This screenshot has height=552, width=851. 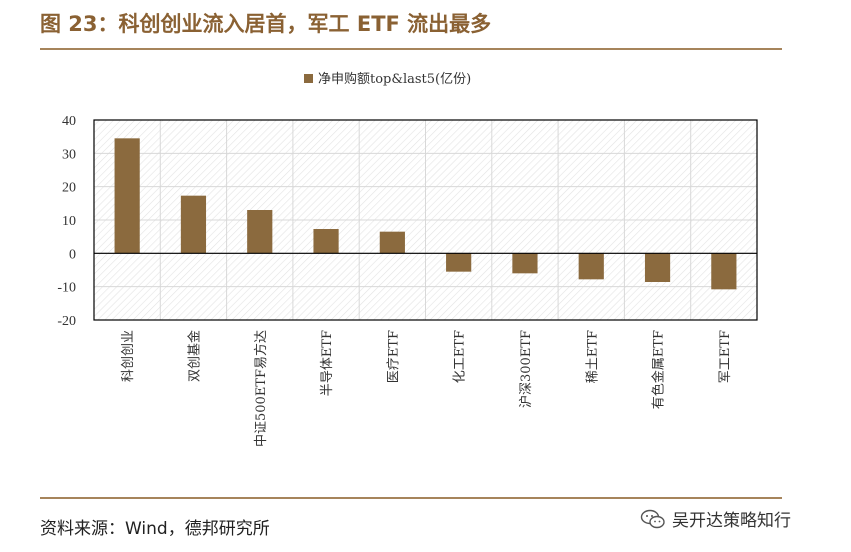 What do you see at coordinates (69, 188) in the screenshot?
I see `y-tick-label: 20` at bounding box center [69, 188].